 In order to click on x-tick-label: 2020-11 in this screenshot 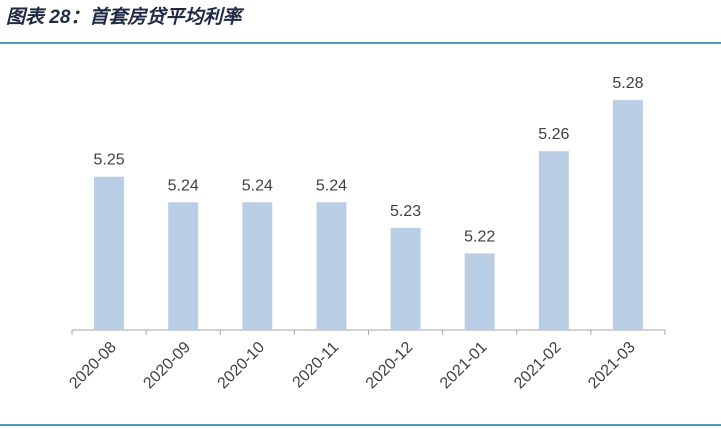, I will do `click(316, 365)`.